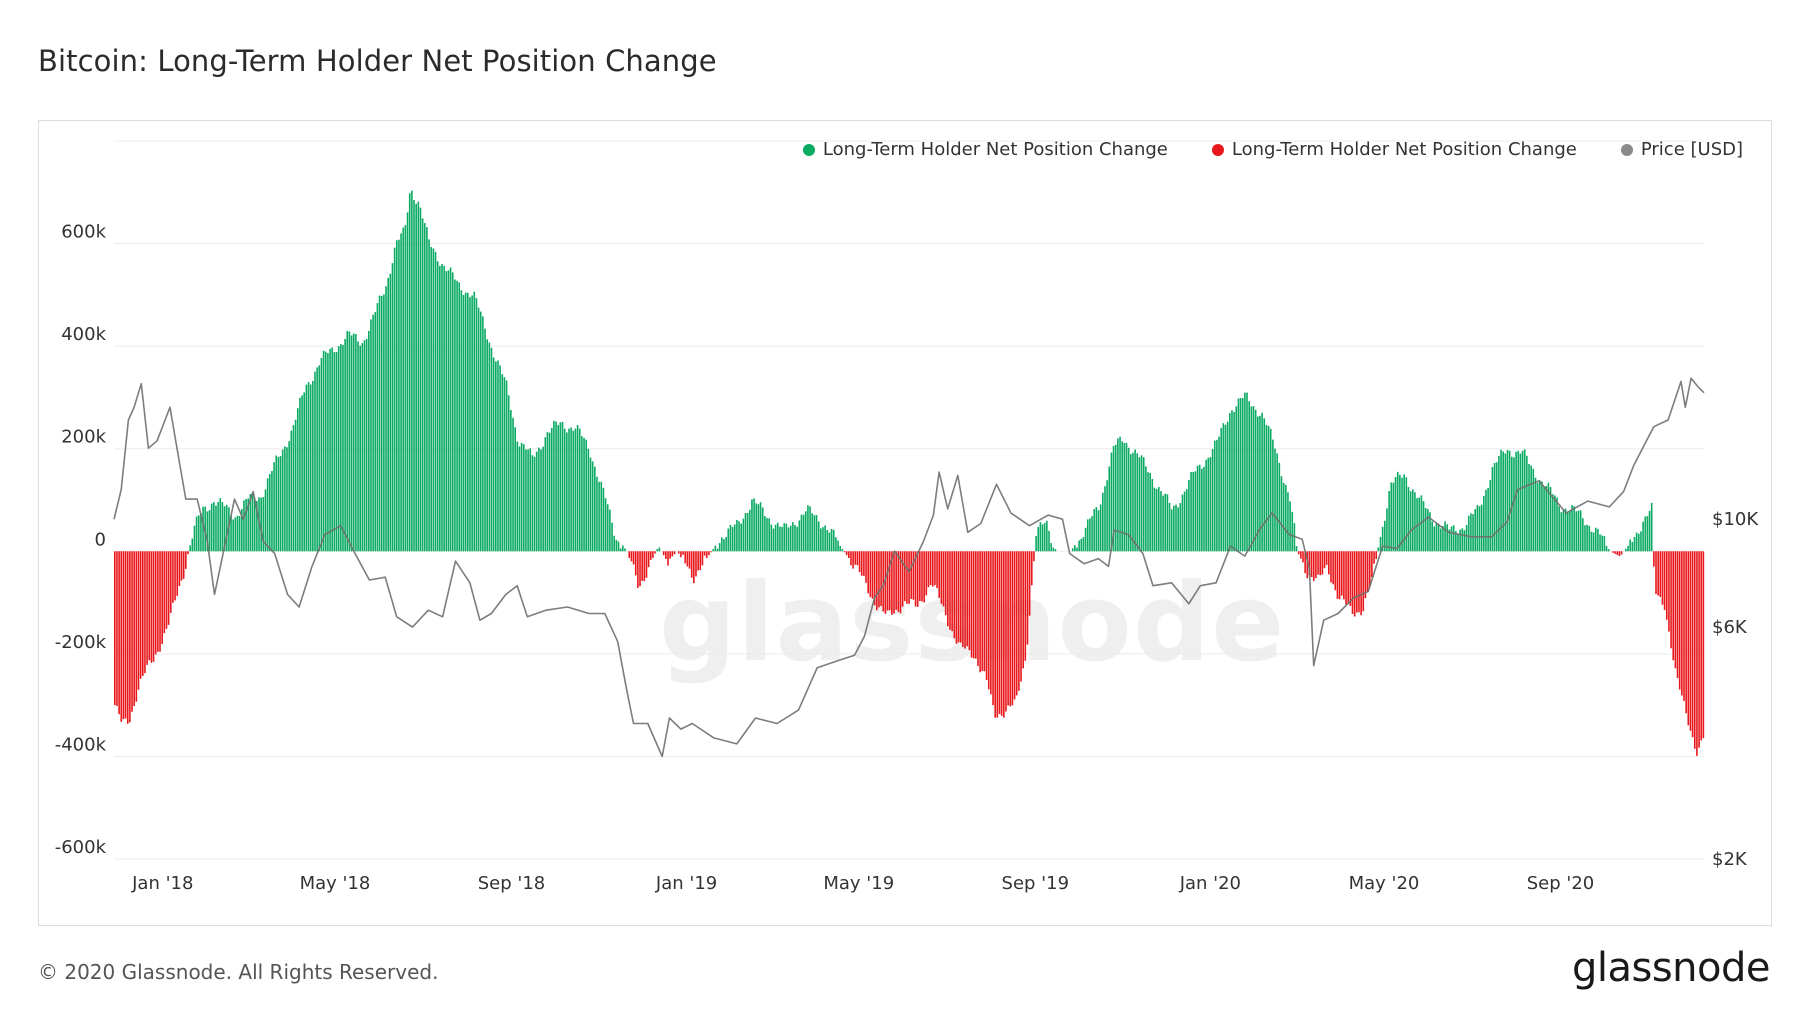  What do you see at coordinates (1210, 883) in the screenshot?
I see `x-tick-label: Jan '20` at bounding box center [1210, 883].